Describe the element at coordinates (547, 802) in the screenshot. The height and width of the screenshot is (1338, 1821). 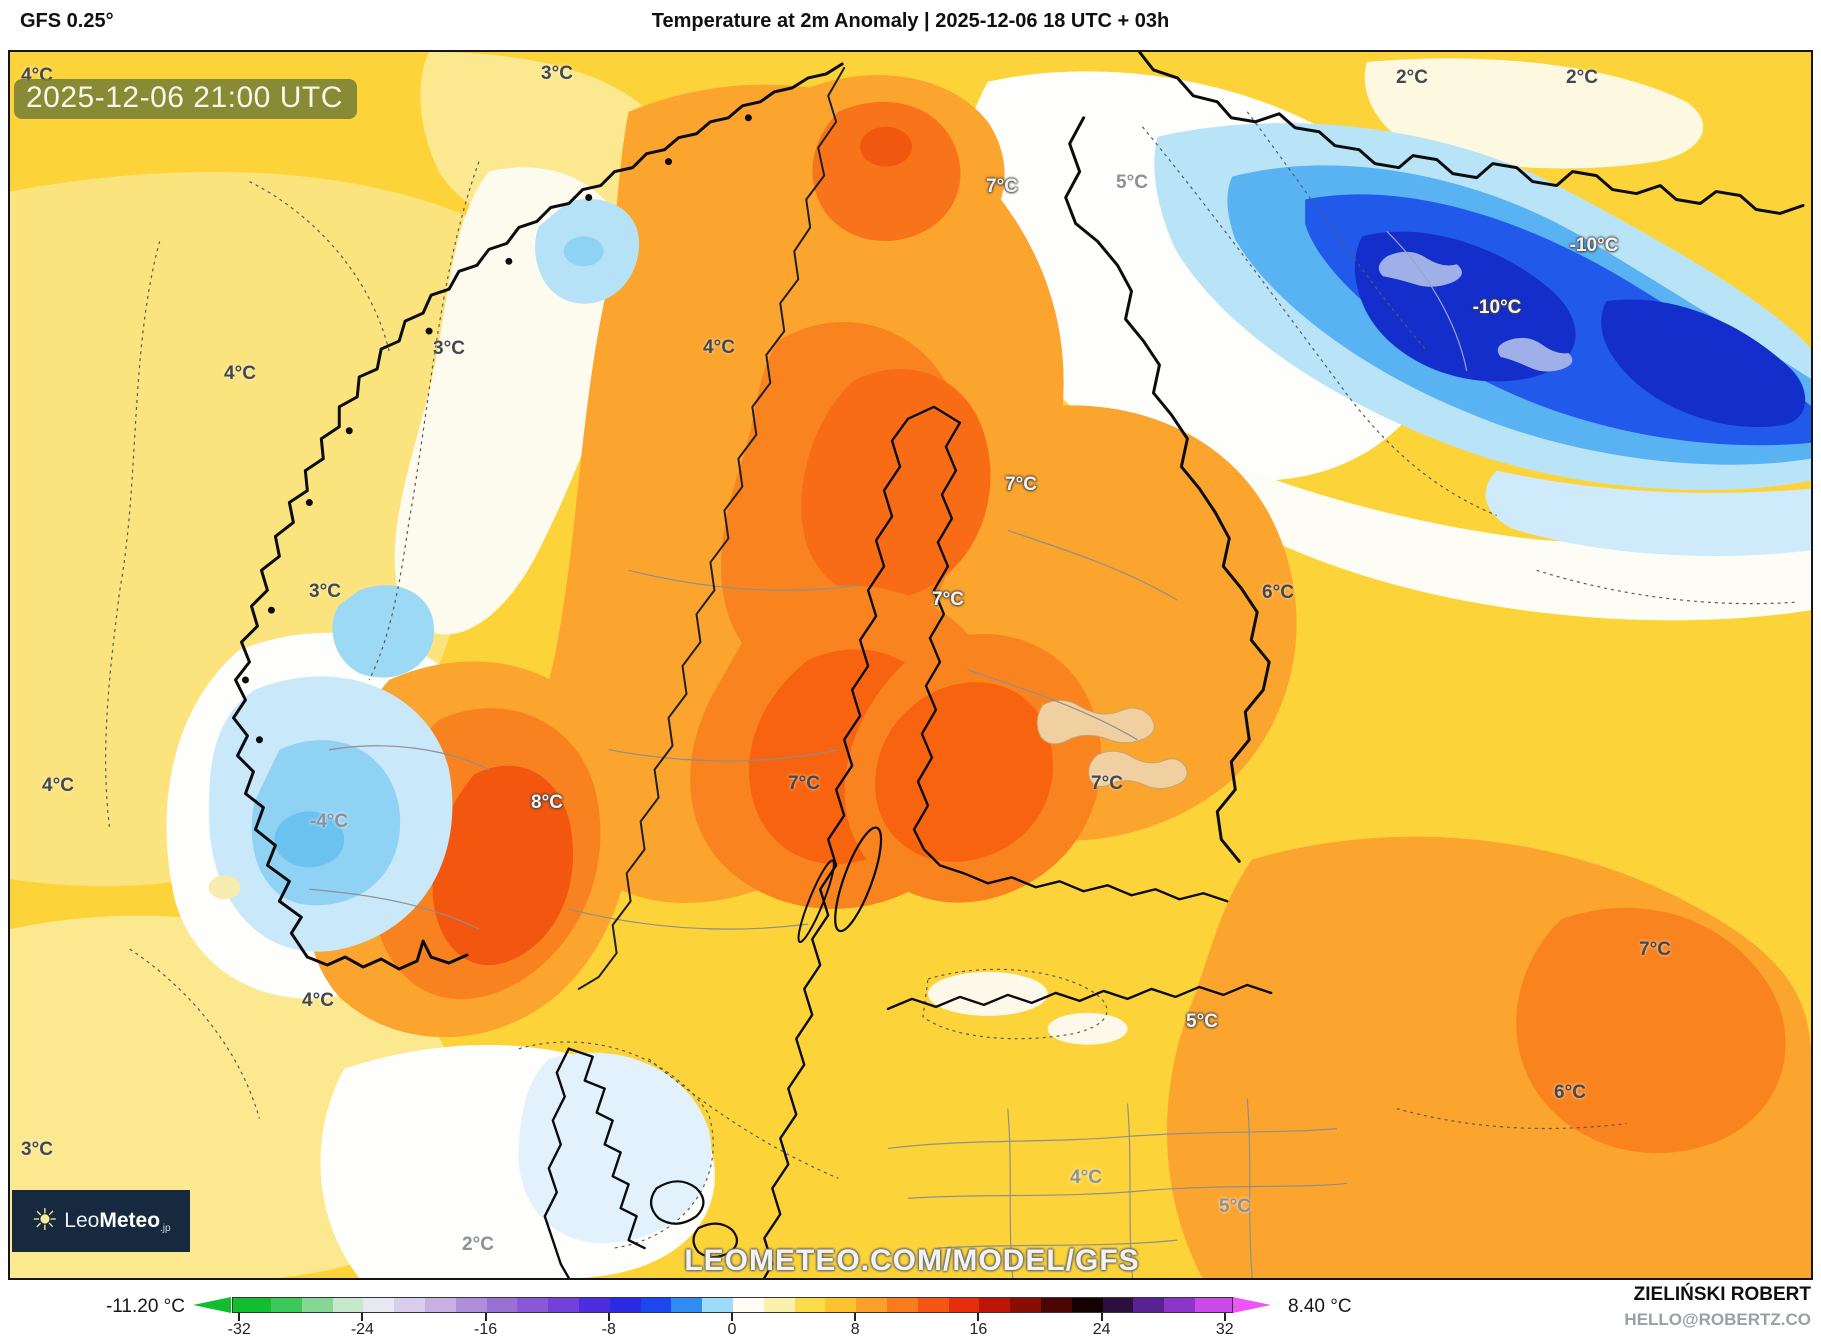
I see `temp-contour-label: 8°C` at that location.